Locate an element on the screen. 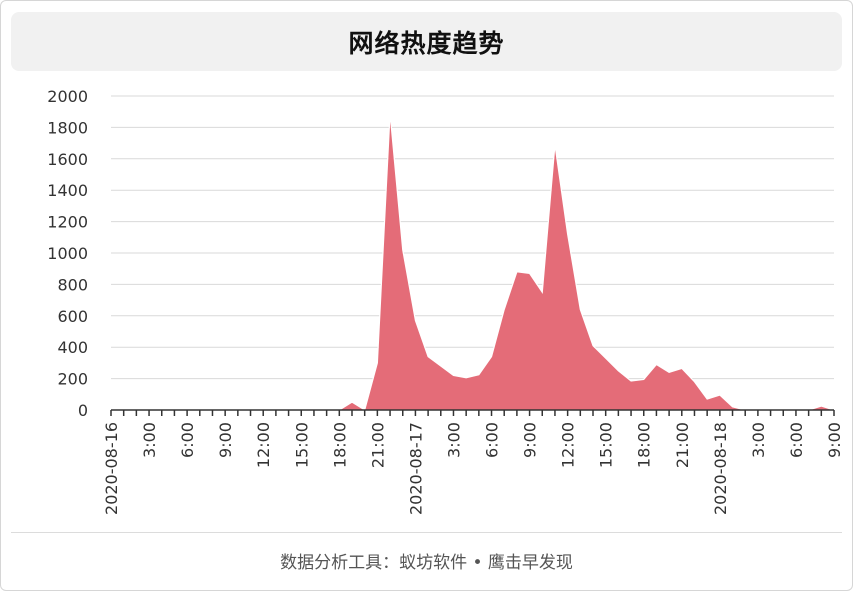 This screenshot has height=591, width=853. title-bar: 网络热度趋势 is located at coordinates (426, 41).